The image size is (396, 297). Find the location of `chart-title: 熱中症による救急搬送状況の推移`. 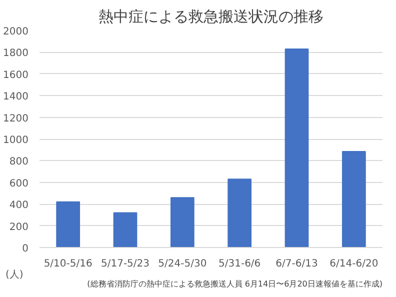

chart-title: 熱中症による救急搬送状況の推移 is located at coordinates (211, 17).